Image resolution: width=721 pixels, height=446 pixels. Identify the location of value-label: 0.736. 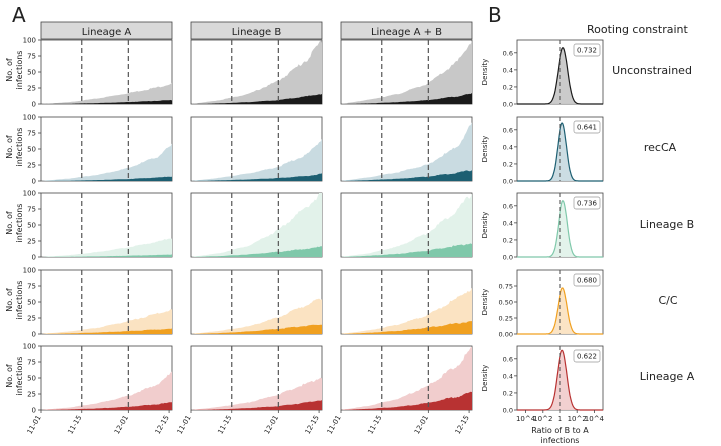
(587, 204).